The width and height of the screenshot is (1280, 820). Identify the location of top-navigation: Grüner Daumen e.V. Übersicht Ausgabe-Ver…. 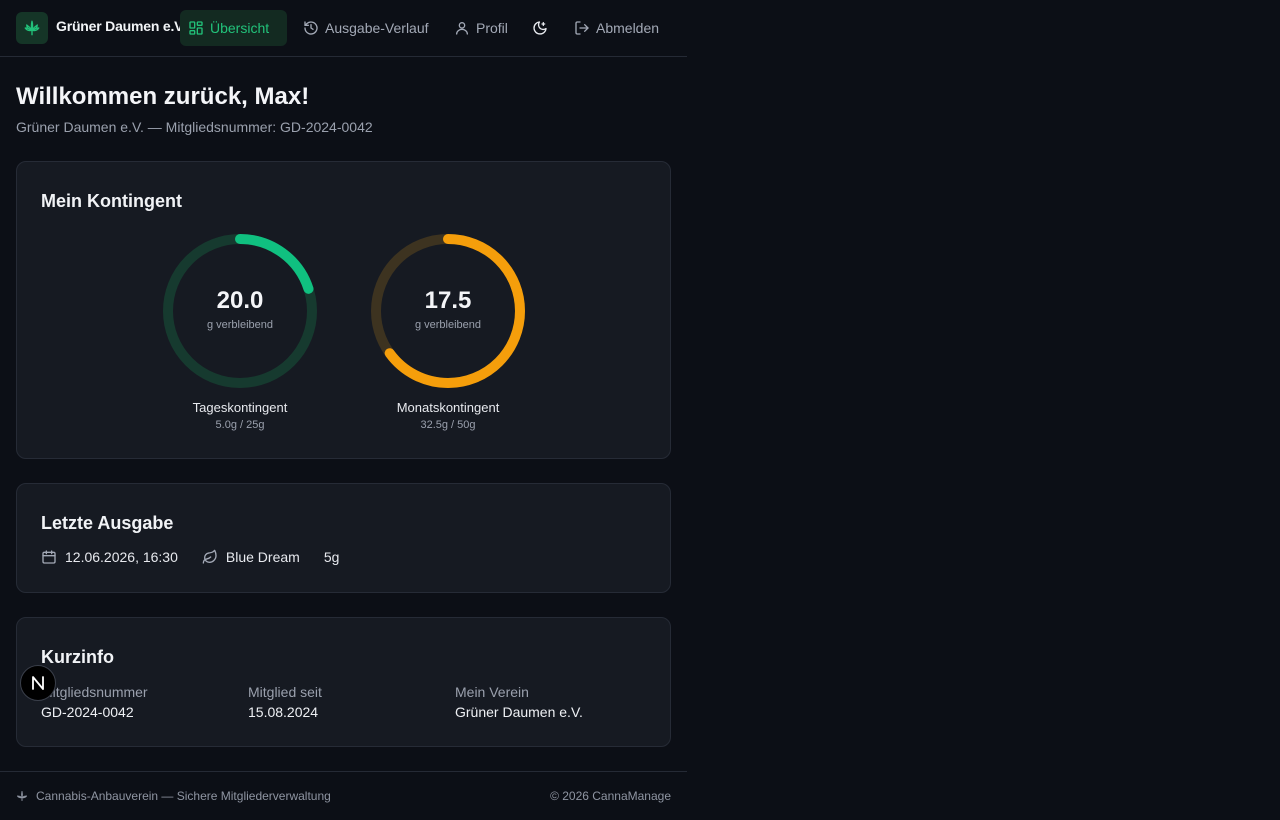
(343, 28).